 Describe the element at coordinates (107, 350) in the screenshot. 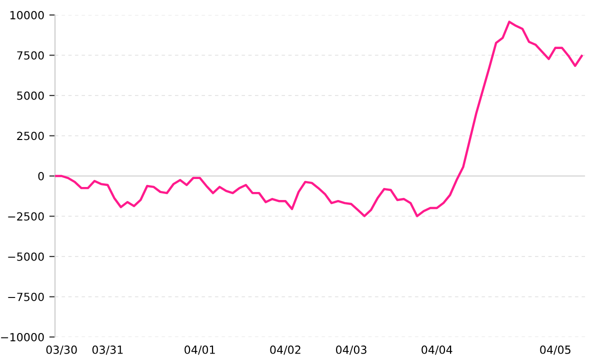

I see `x-tick-label: 03/31` at that location.